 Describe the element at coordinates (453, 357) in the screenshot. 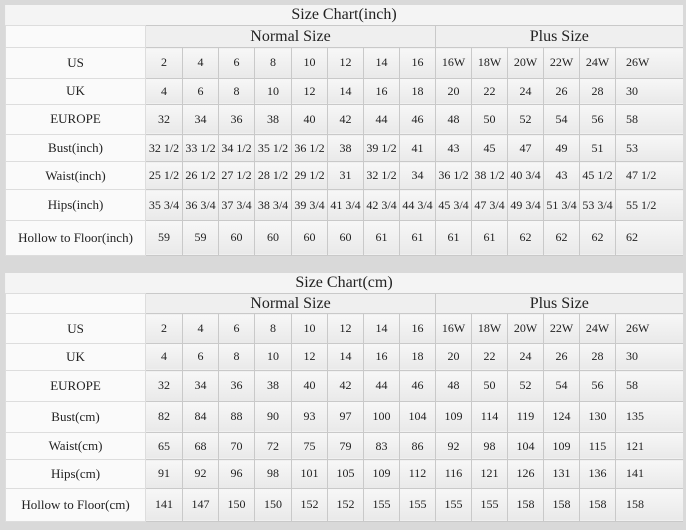

I see `size-cell: 20` at that location.